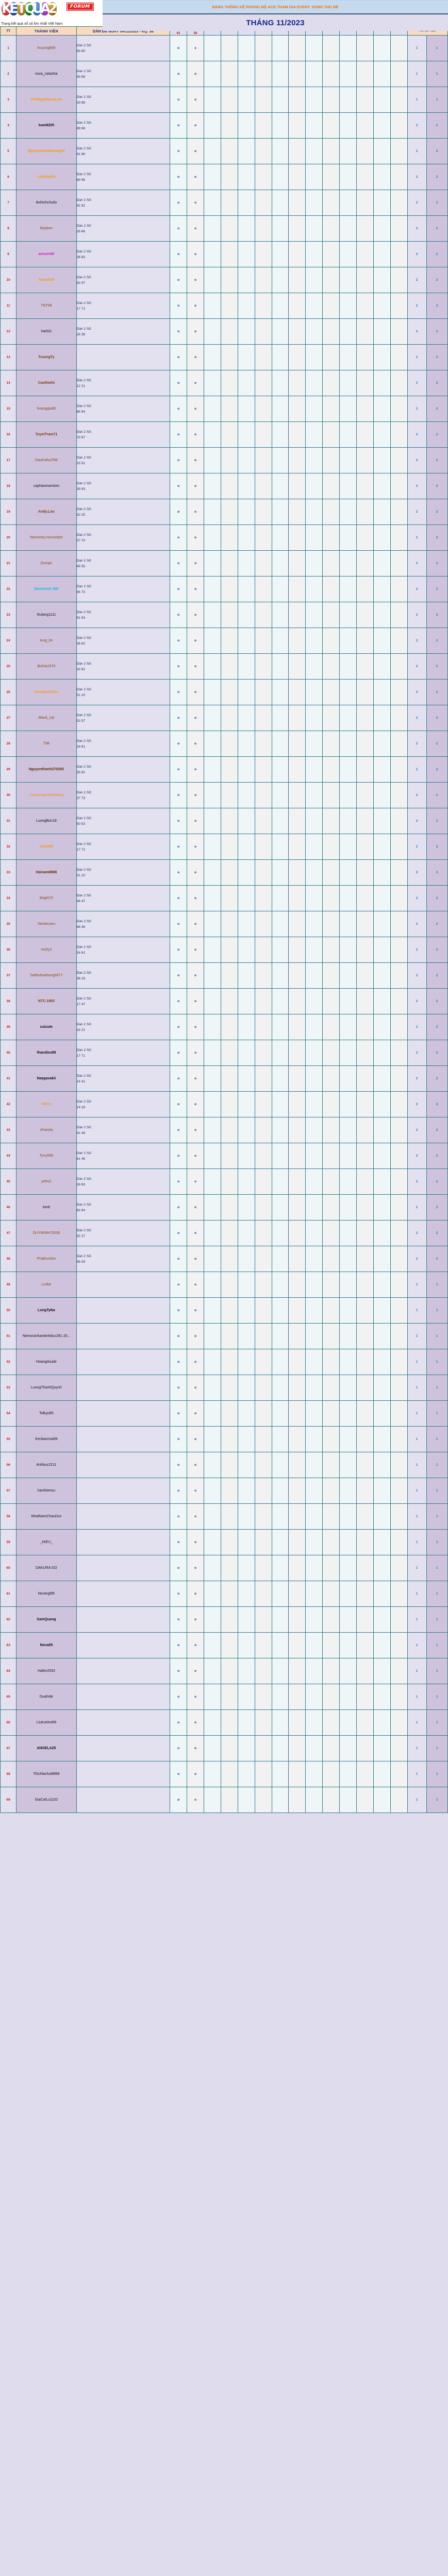  What do you see at coordinates (46, 924) in the screenshot?
I see `member-name-cell: Vanducyeu` at bounding box center [46, 924].